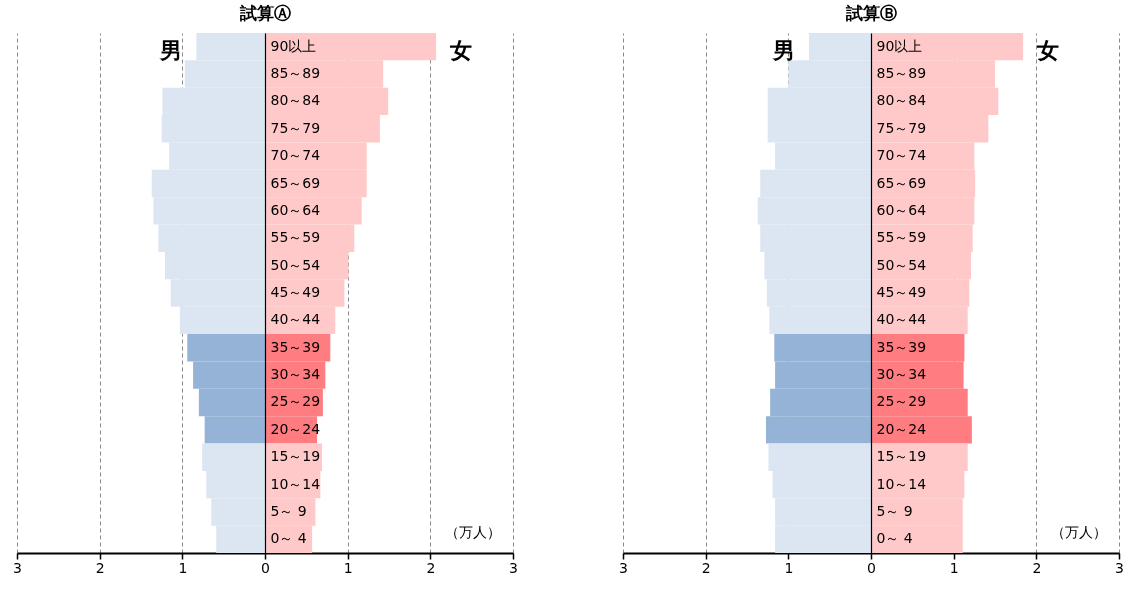 The image size is (1145, 601). What do you see at coordinates (264, 13) in the screenshot?
I see `chart-title: 試算Ⓐ` at bounding box center [264, 13].